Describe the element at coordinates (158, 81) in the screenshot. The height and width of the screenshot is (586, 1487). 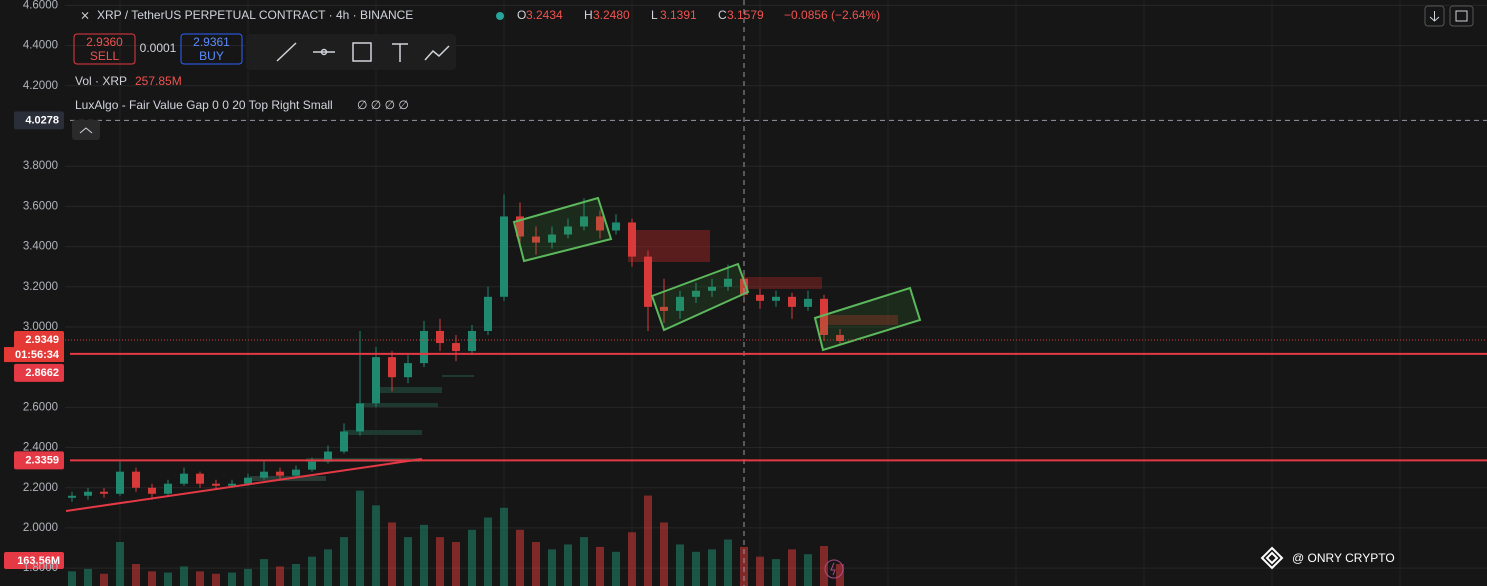
I see `vol-value: 257.85M` at that location.